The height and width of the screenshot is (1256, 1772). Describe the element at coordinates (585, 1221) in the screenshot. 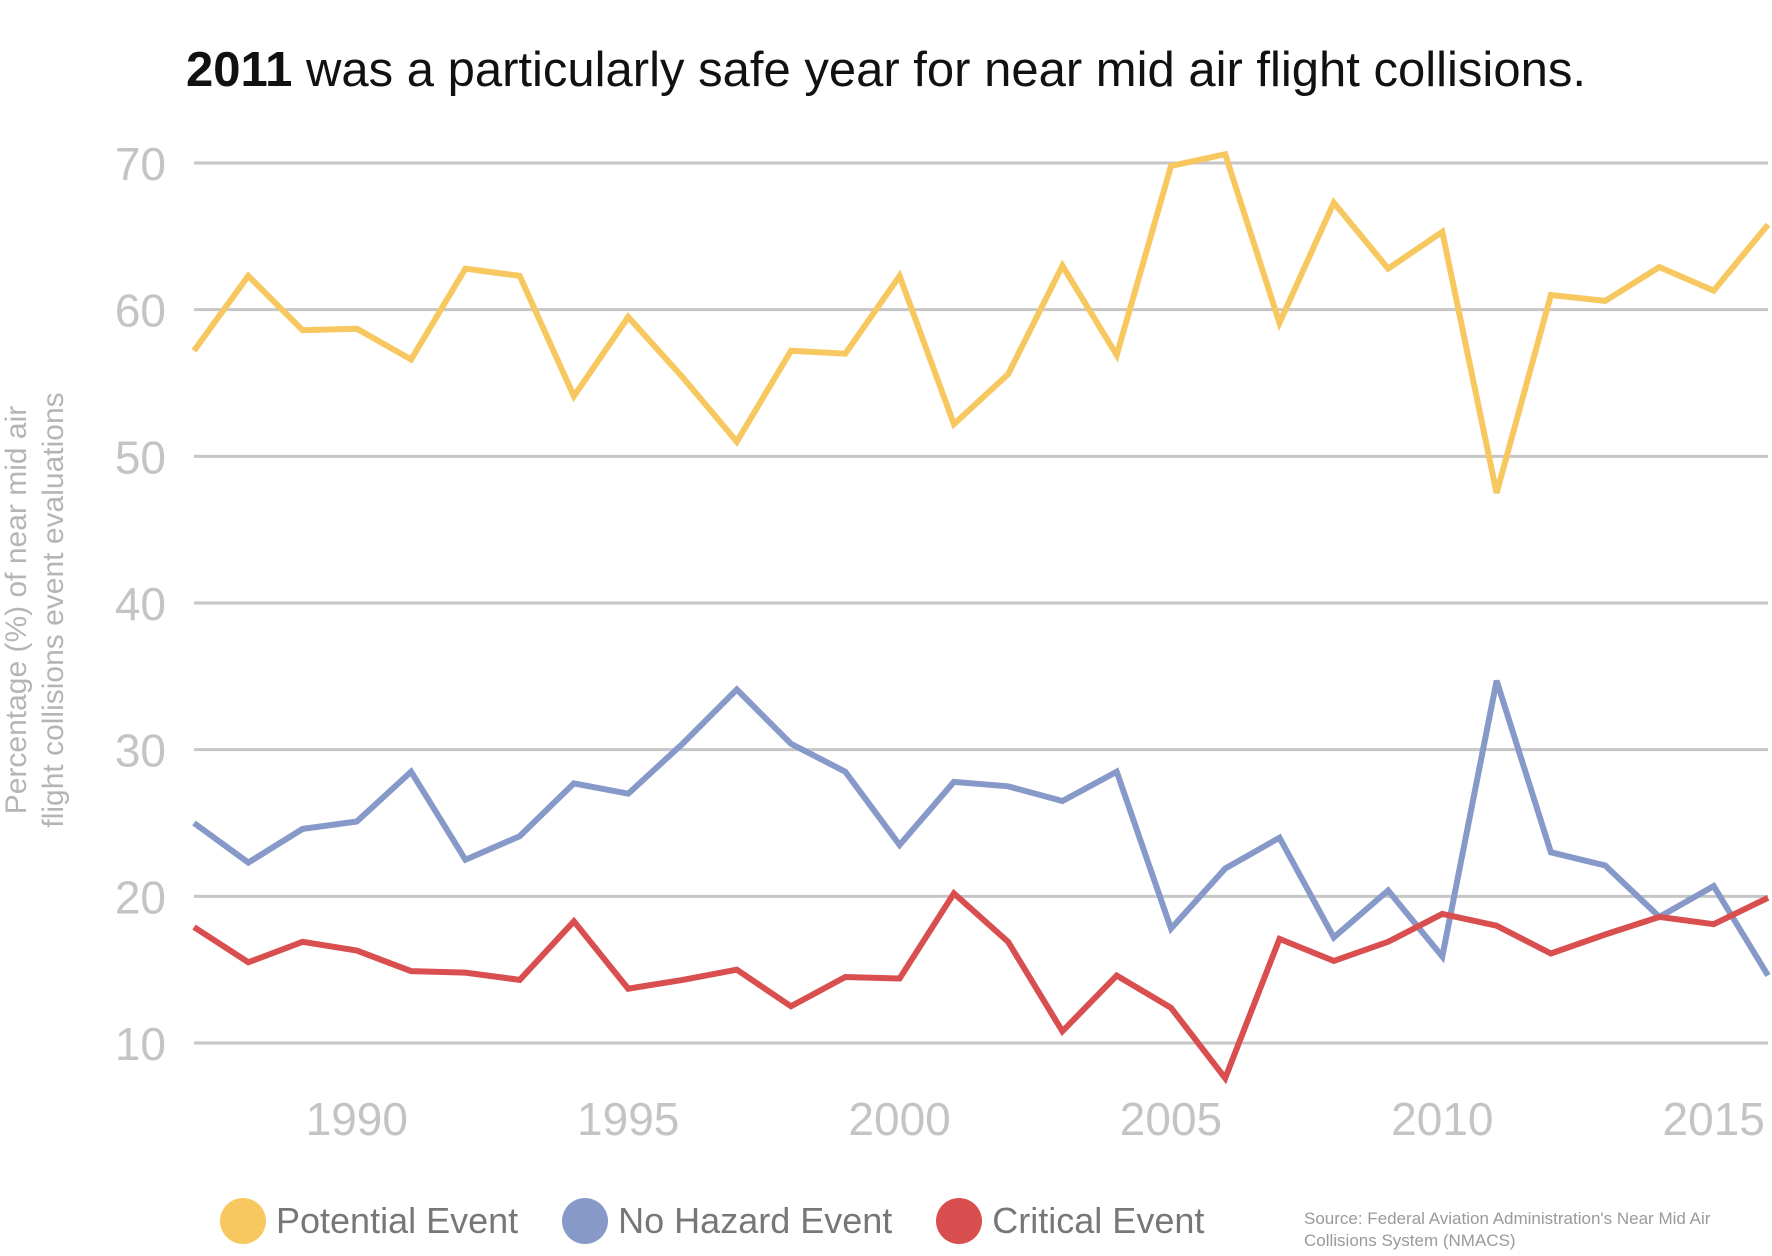

I see `legend-dot-no-hazard` at that location.